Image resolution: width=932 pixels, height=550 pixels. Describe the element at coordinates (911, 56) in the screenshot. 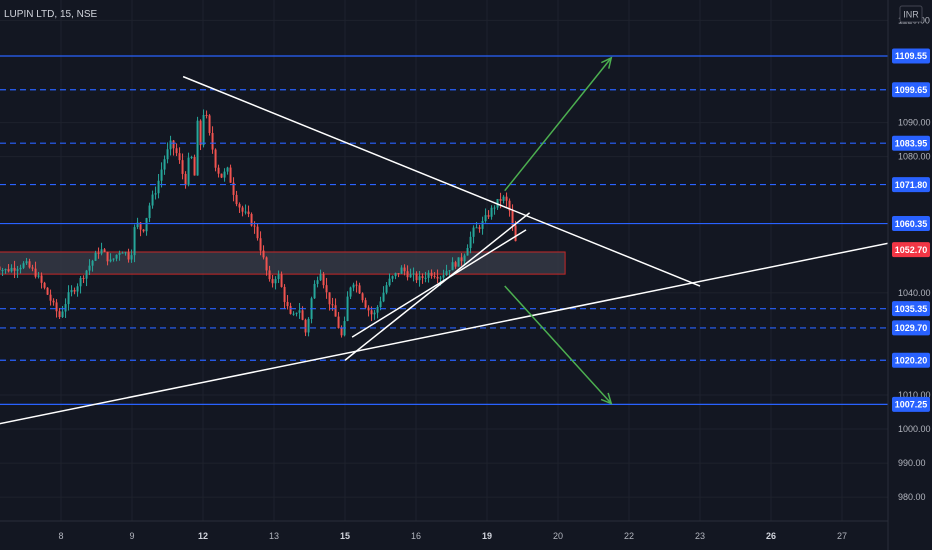

I see `level-badge-label: 1109.55` at that location.